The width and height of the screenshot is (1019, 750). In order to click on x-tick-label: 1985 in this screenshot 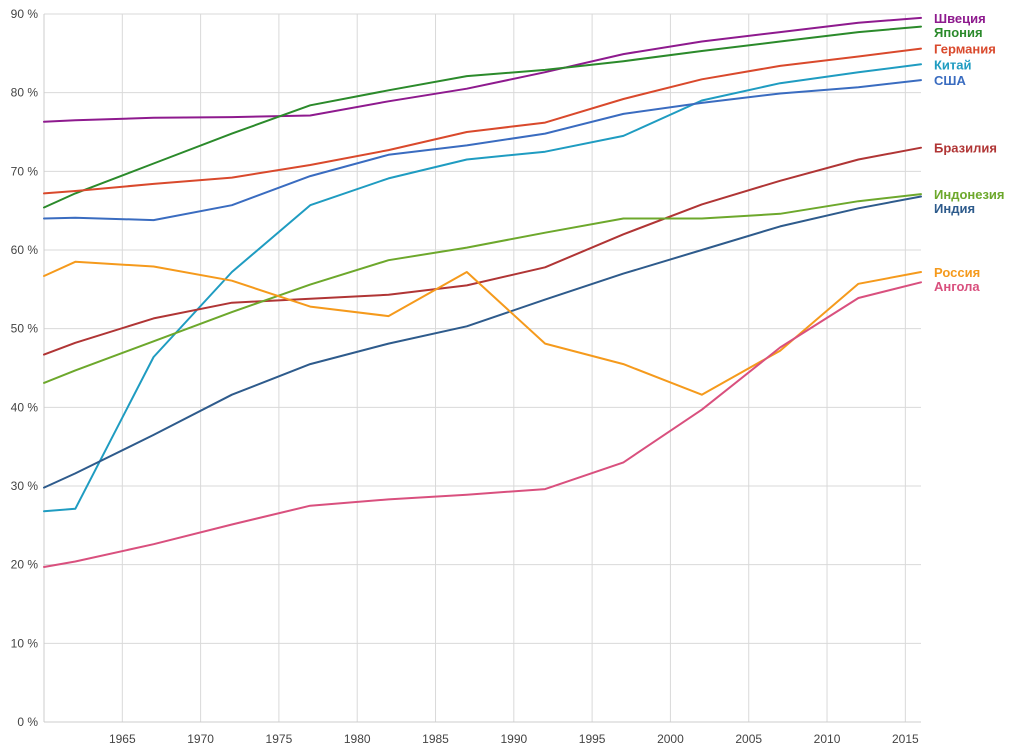, I will do `click(435, 739)`.